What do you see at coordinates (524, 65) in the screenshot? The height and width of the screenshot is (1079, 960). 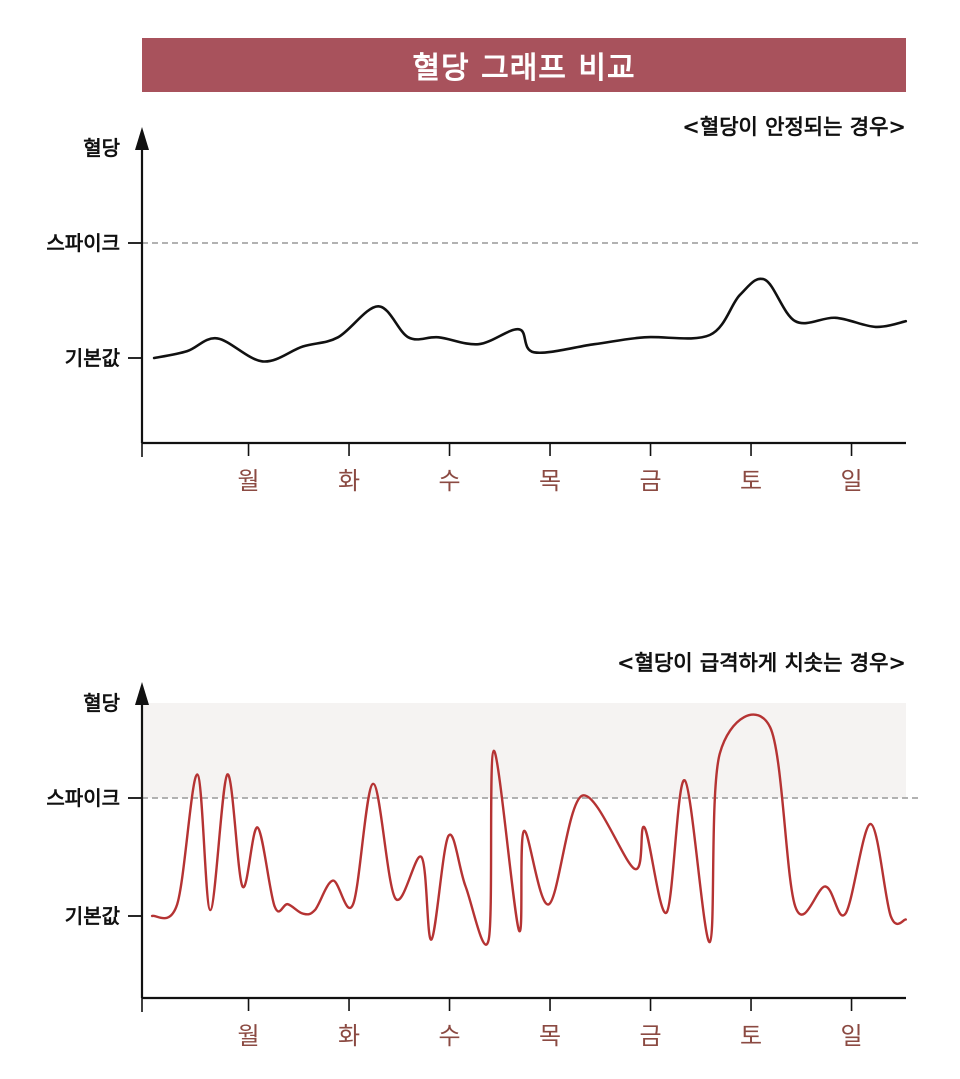 I see `chart-banner-title: 혈당 그래프 비교` at bounding box center [524, 65].